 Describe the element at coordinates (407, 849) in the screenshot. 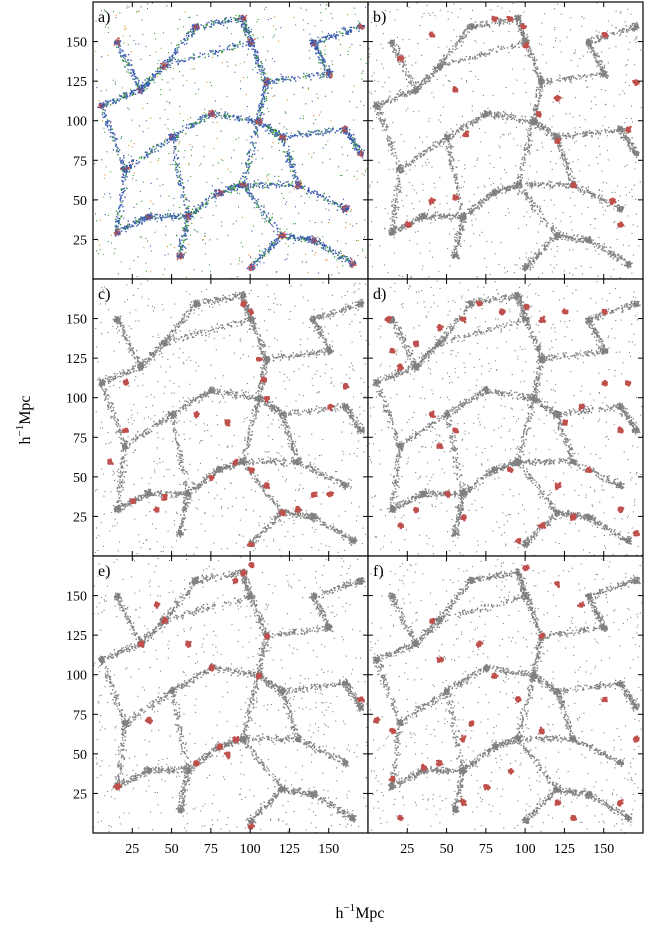

I see `x-tick-label: 25` at that location.